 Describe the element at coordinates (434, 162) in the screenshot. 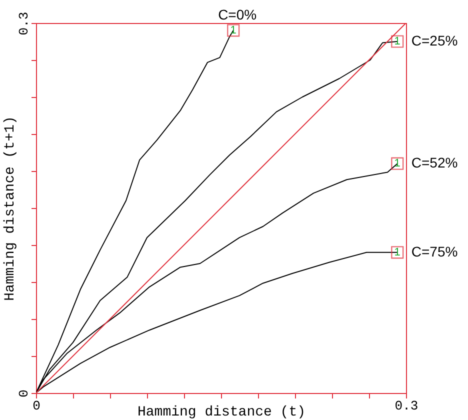

I see `series-label: C=52%` at that location.